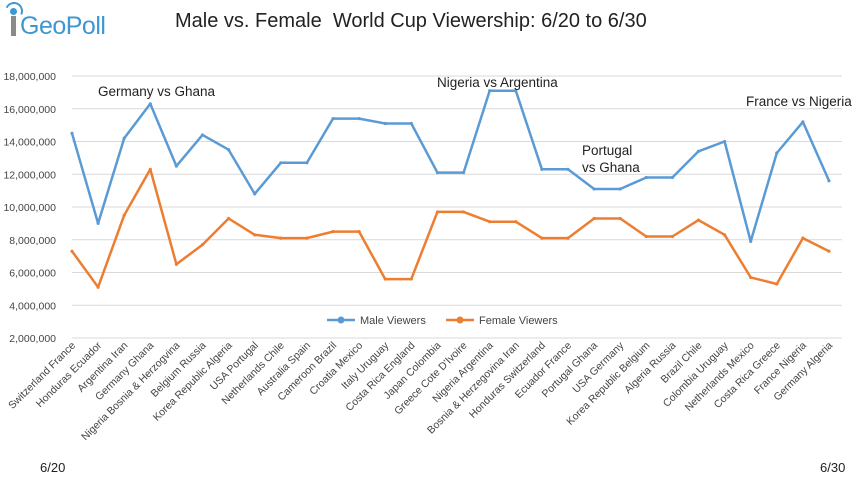 The image size is (861, 480). Describe the element at coordinates (393, 321) in the screenshot. I see `legend-label: Male Viewers` at that location.